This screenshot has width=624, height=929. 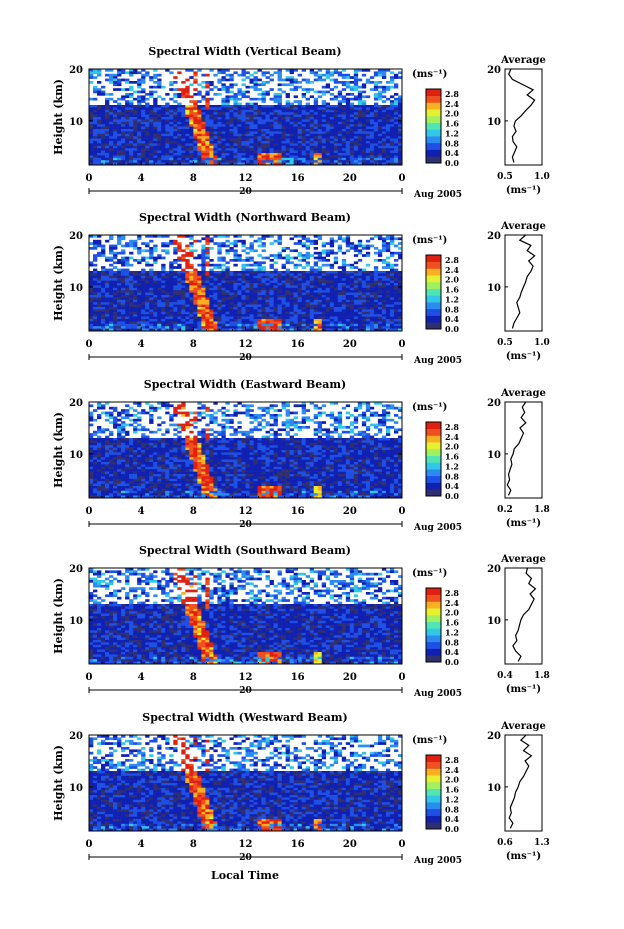 I want to click on avg-x-tick-label: 0.5, so click(x=505, y=177).